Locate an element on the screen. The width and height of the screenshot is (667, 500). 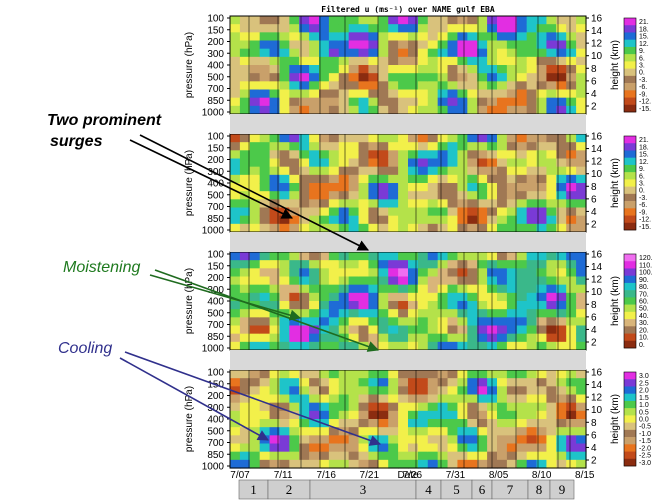
colorbar-label: 6. is located at coordinates (642, 176).